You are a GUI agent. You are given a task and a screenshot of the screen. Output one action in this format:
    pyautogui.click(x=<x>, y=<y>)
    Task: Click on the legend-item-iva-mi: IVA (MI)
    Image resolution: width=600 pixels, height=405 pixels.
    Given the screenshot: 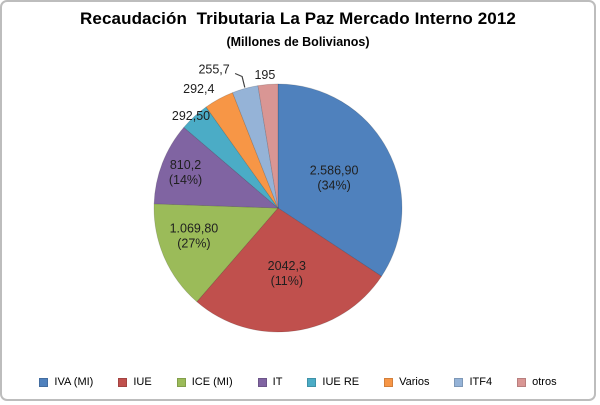 What is the action you would take?
    pyautogui.click(x=66, y=382)
    